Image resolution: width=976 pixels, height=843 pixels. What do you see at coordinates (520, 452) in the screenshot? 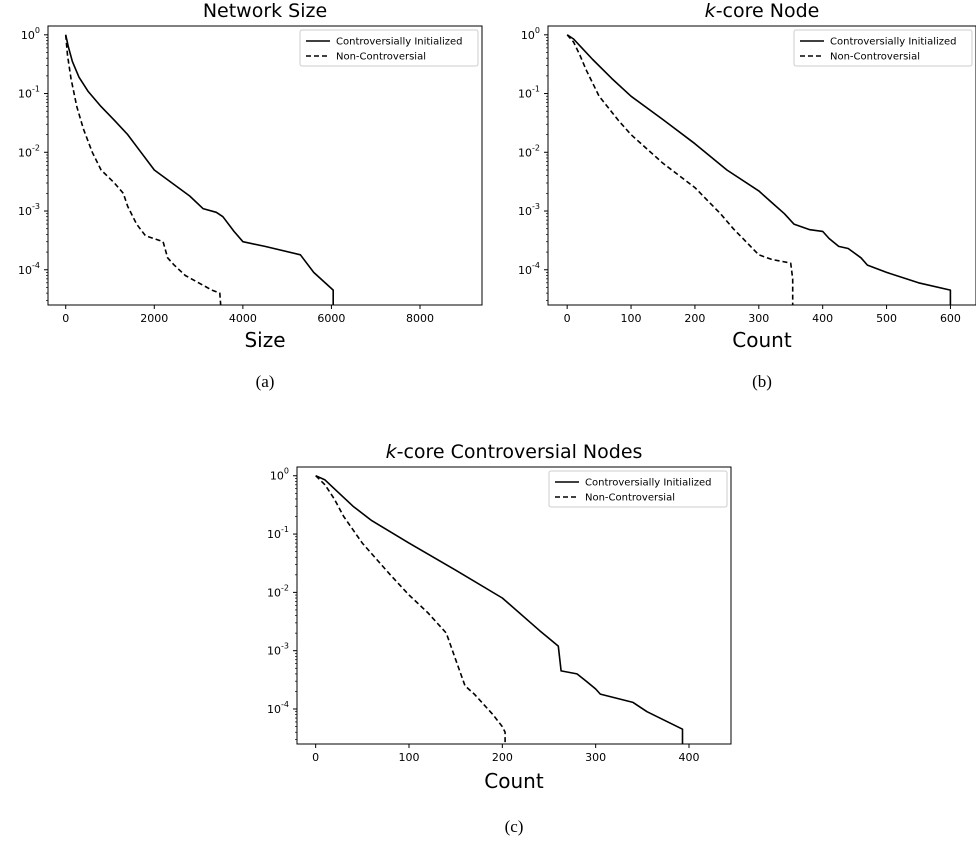
I see `chart-title-text: -core Controversial Nodes` at bounding box center [520, 452].